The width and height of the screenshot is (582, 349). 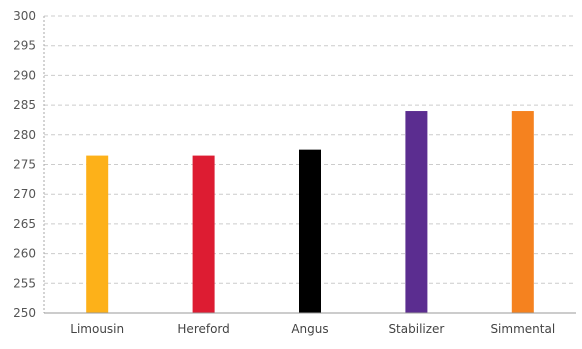 What do you see at coordinates (24, 224) in the screenshot?
I see `y-tick-label: 265` at bounding box center [24, 224].